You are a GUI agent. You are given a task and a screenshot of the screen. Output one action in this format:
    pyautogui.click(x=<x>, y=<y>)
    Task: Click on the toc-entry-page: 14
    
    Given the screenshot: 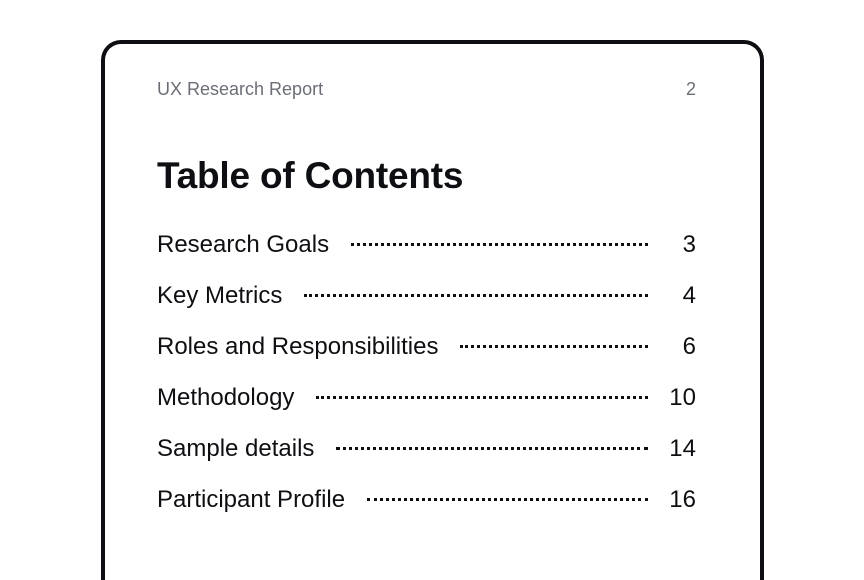 What is the action you would take?
    pyautogui.click(x=682, y=448)
    